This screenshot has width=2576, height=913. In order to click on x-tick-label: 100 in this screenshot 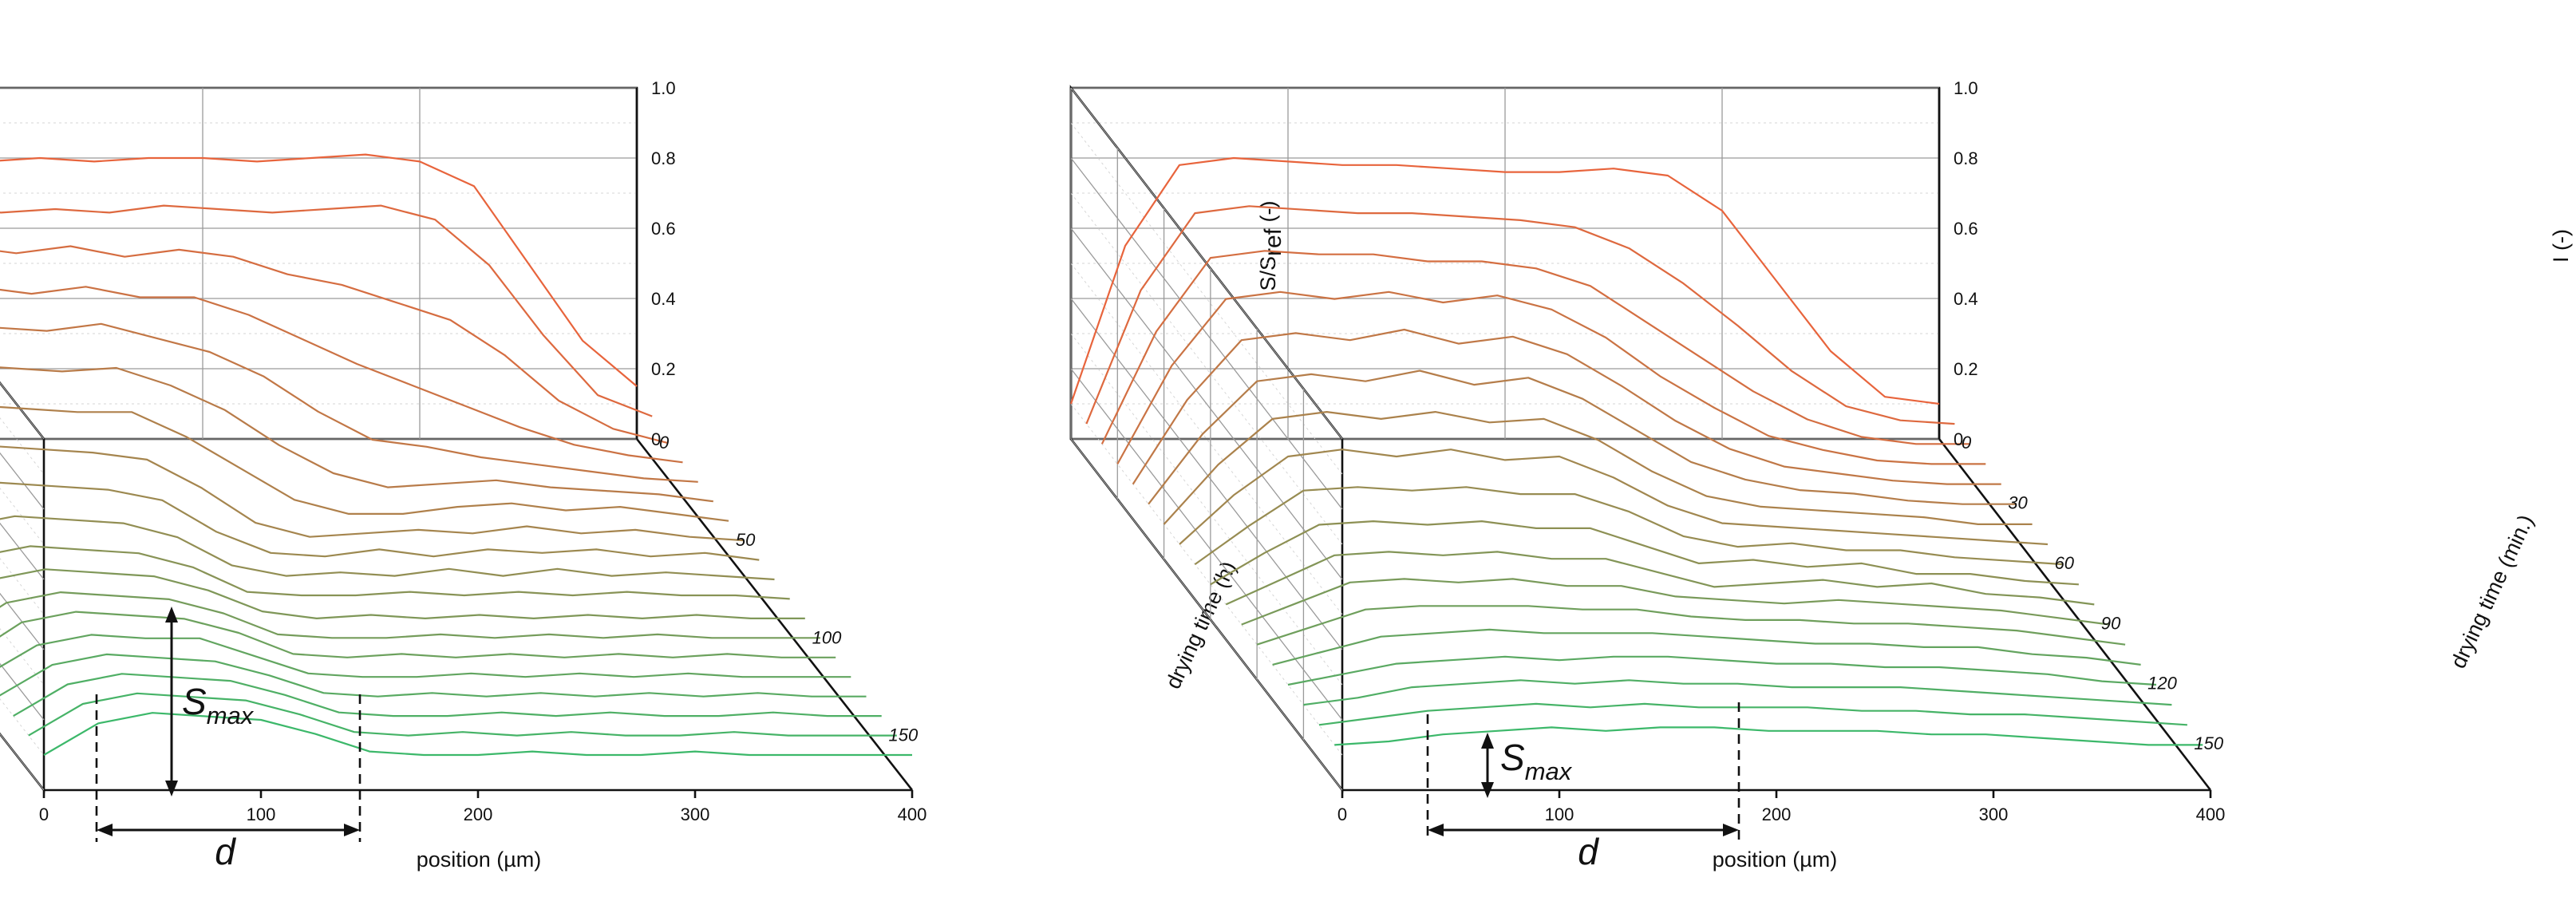, I will do `click(261, 814)`.